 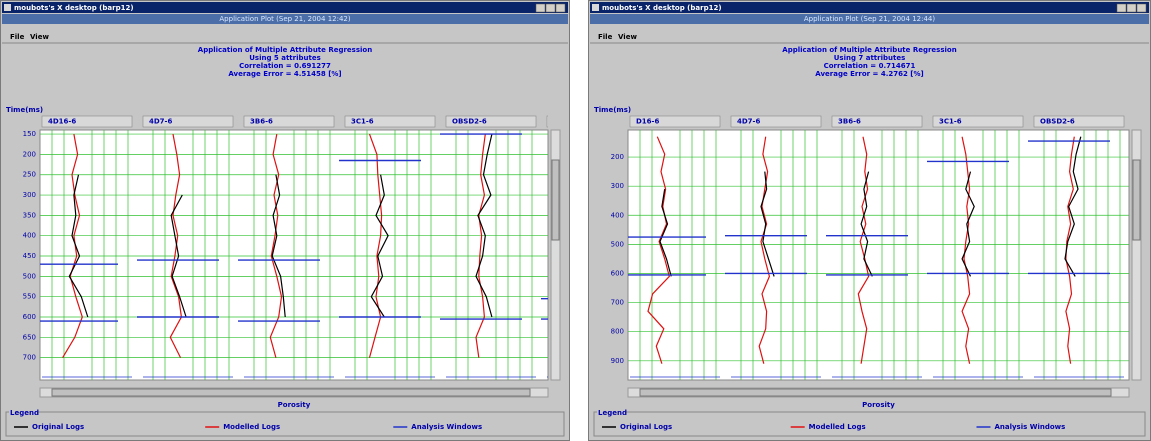 I want to click on chart-title: Correlation = 0.691277, so click(x=285, y=66).